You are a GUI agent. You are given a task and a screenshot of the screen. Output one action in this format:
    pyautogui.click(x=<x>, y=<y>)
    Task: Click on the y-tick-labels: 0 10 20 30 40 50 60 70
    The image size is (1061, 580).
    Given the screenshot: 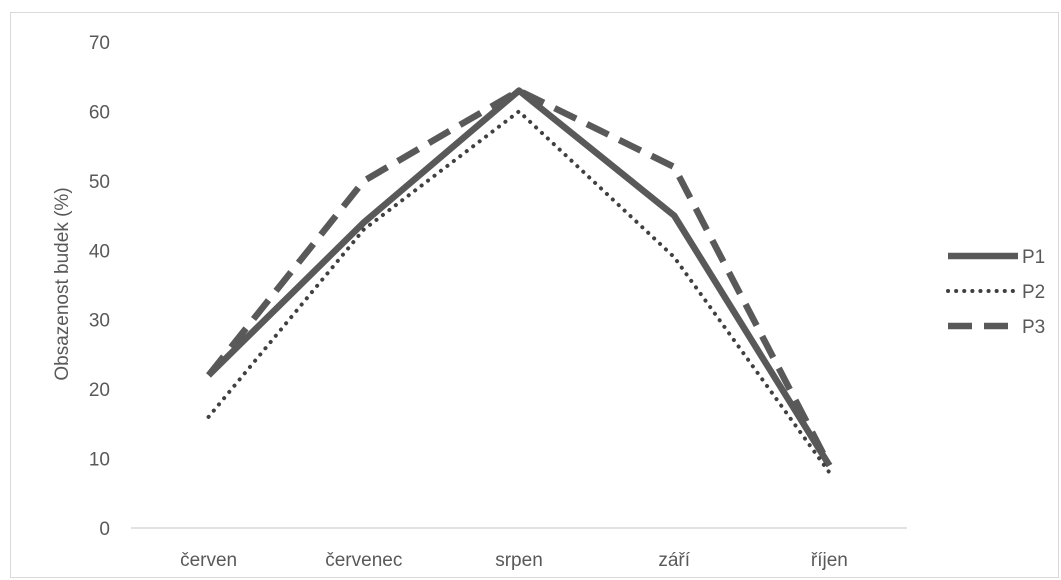 What is the action you would take?
    pyautogui.click(x=99, y=286)
    